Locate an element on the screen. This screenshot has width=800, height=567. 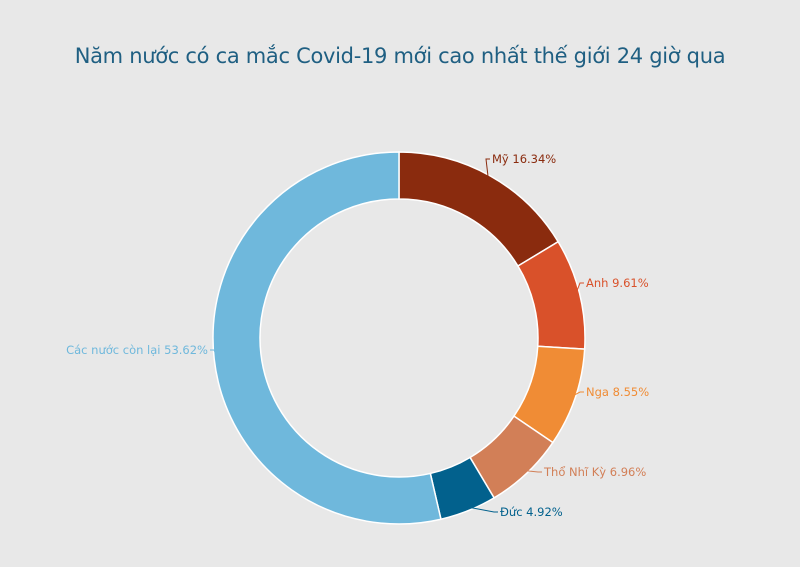
slice-label: Thổ Nhĩ Kỳ 6.96% is located at coordinates (594, 472).